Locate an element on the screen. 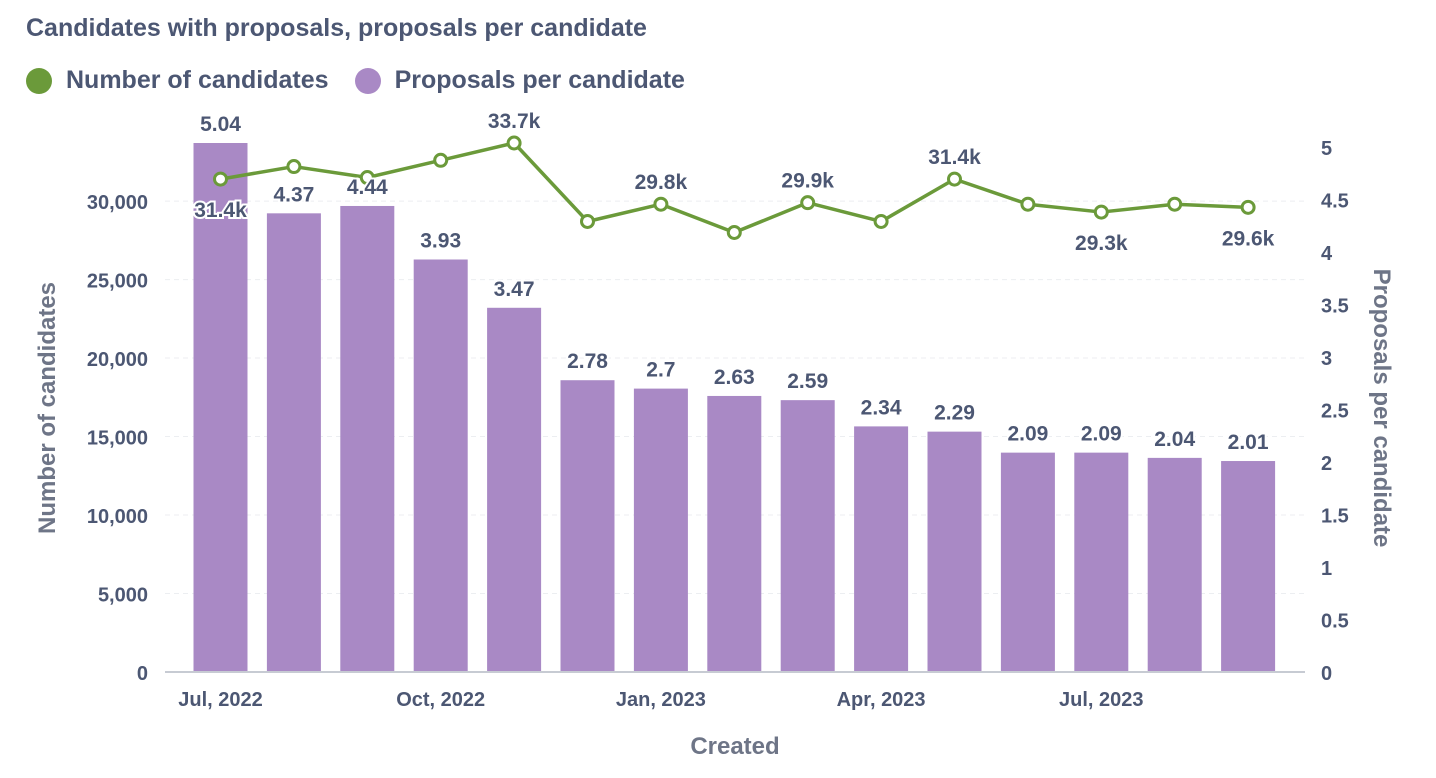 The width and height of the screenshot is (1436, 778). legend-dot-proposals is located at coordinates (367, 80).